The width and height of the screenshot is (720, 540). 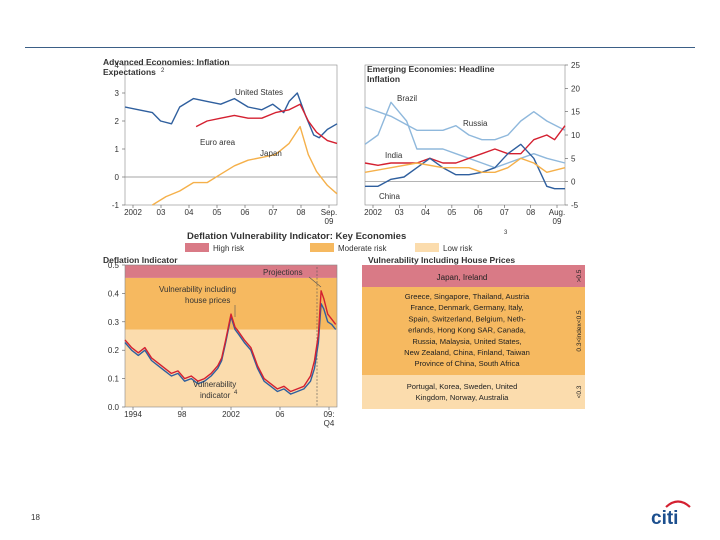 I want to click on c3-xtick-label-0: 1994, so click(x=133, y=414).